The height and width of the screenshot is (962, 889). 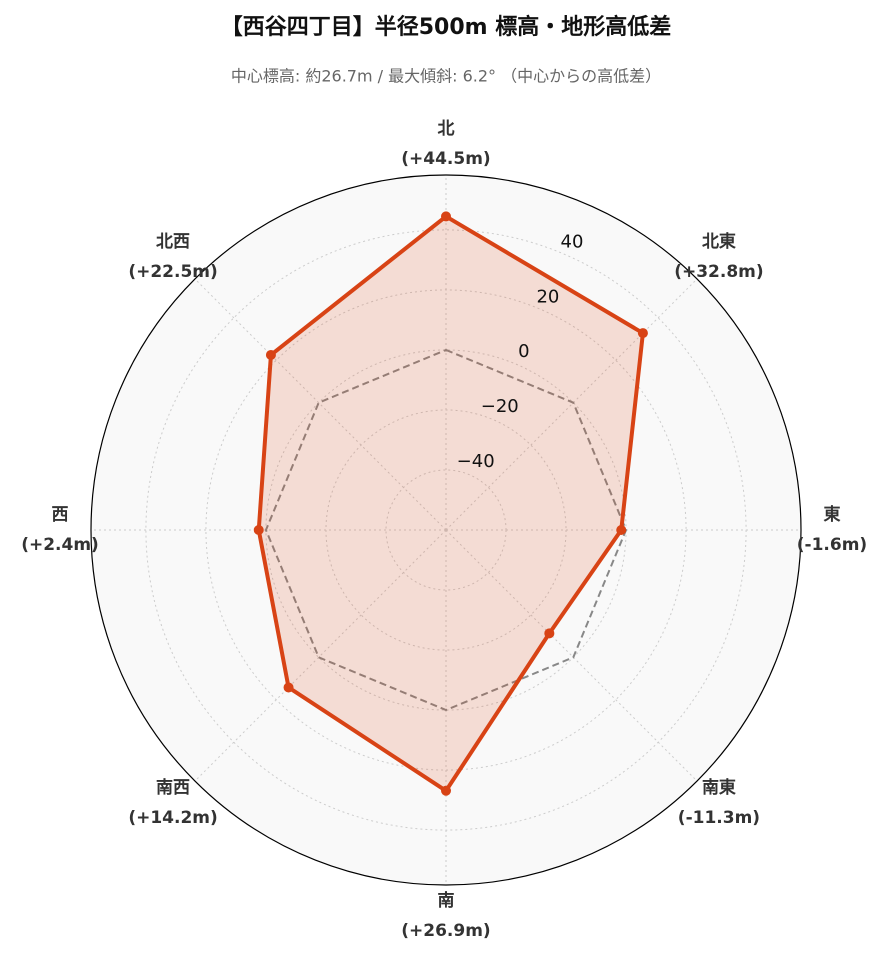 What do you see at coordinates (832, 545) in the screenshot?
I see `value-label: (-1.6m)` at bounding box center [832, 545].